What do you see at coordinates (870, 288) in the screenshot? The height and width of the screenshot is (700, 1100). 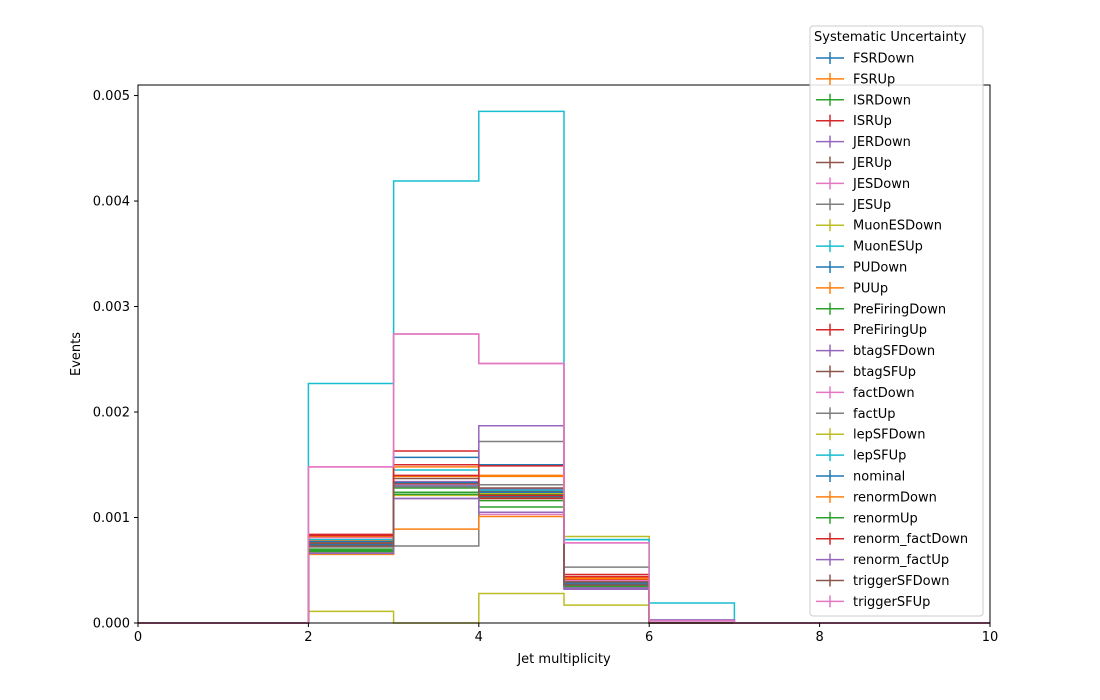 I see `legend-label: PUUp` at bounding box center [870, 288].